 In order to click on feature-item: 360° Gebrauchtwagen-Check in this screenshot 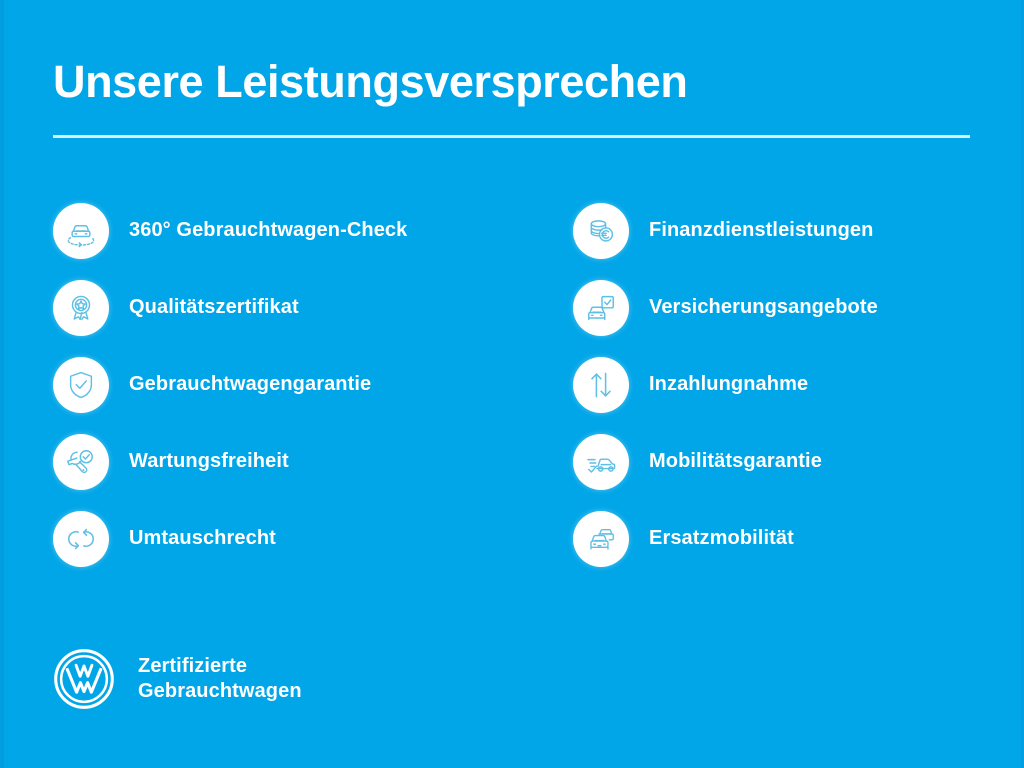, I will do `click(313, 230)`.